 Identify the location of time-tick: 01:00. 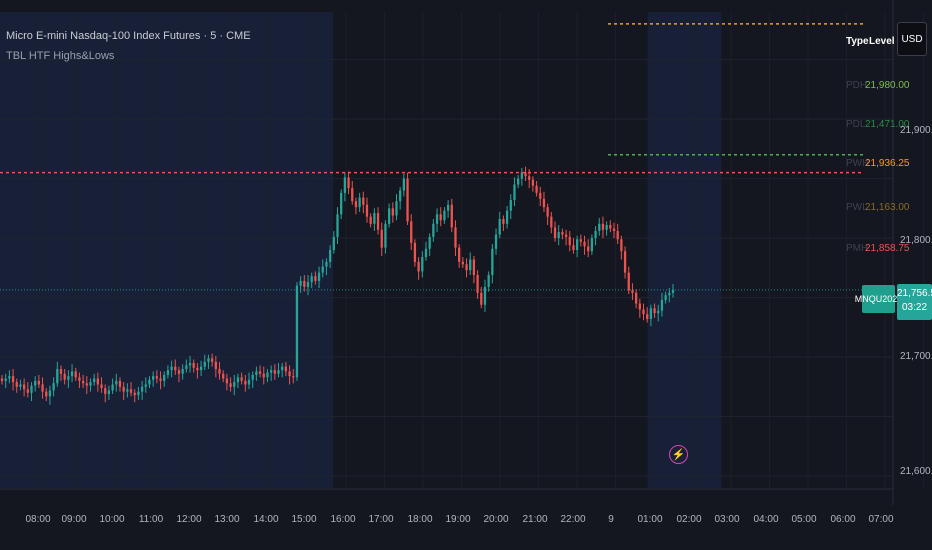
(650, 519).